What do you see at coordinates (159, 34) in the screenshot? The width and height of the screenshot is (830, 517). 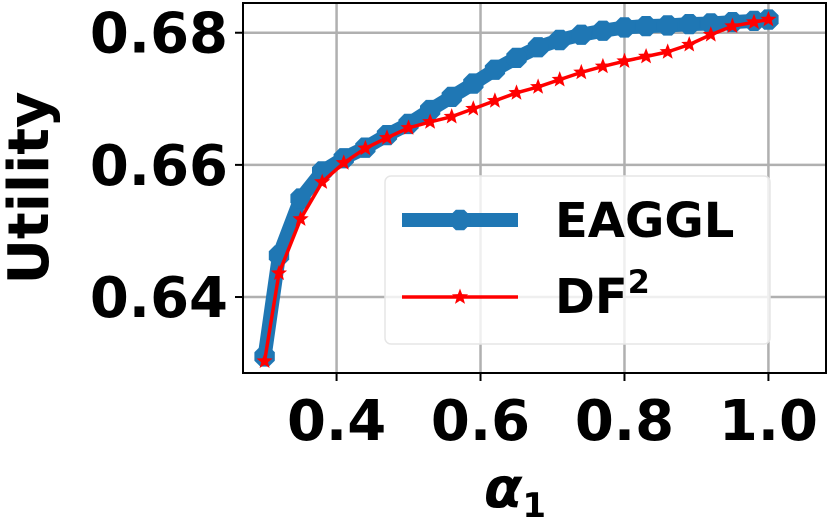 I see `y-tick-label: 0.68` at bounding box center [159, 34].